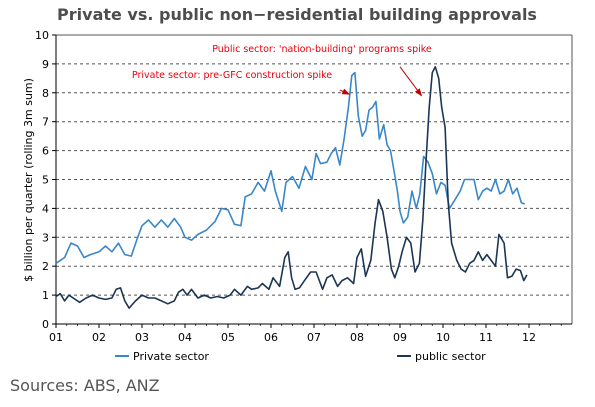 This screenshot has width=595, height=407. What do you see at coordinates (228, 337) in the screenshot?
I see `x-tick-label-05: 05` at bounding box center [228, 337].